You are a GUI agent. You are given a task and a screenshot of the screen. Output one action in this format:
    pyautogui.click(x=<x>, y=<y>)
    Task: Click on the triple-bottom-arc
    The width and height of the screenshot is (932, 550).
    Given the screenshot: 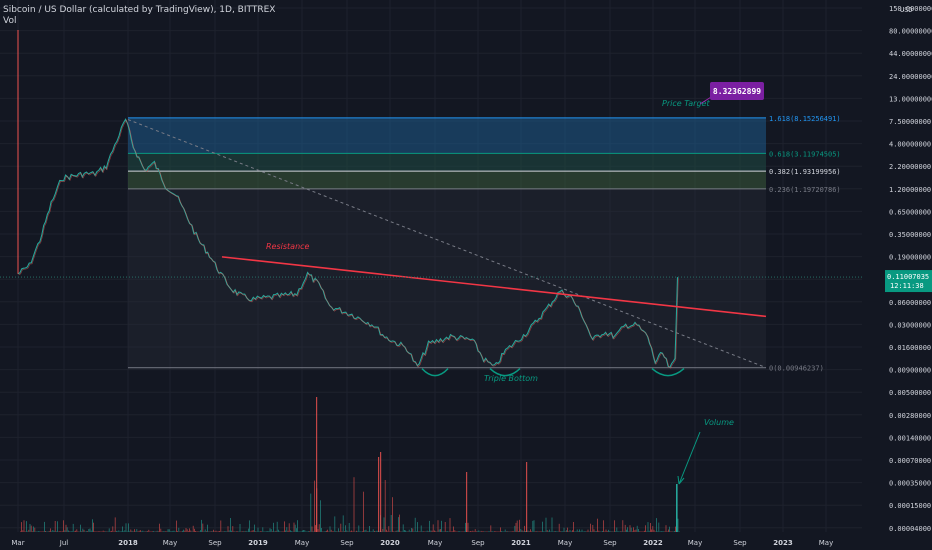 What is the action you would take?
    pyautogui.click(x=668, y=372)
    